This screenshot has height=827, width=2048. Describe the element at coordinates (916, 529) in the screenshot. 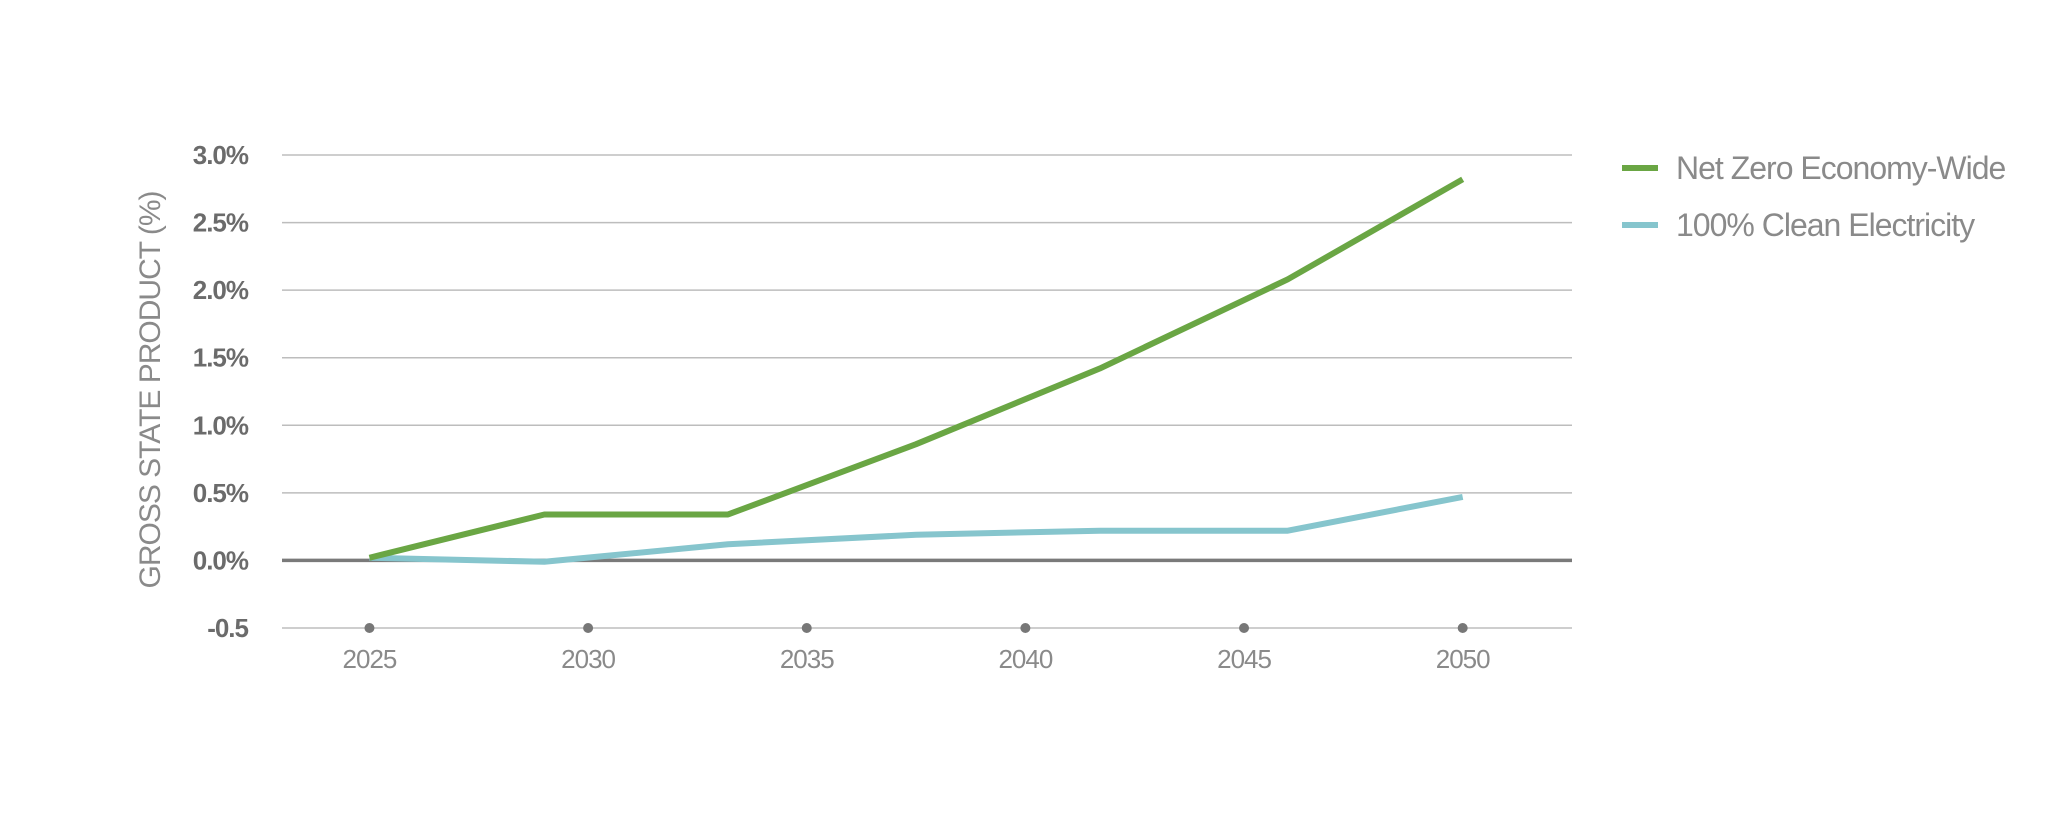

I see `series-line-clean-electricity` at that location.